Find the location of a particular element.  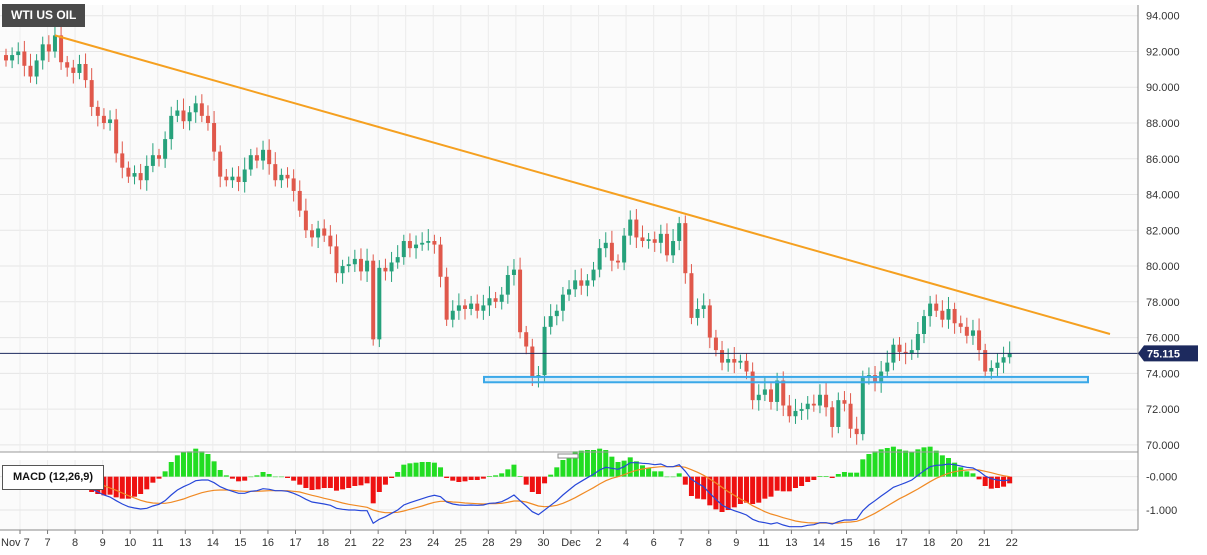

macd-line is located at coordinates (507, 495).